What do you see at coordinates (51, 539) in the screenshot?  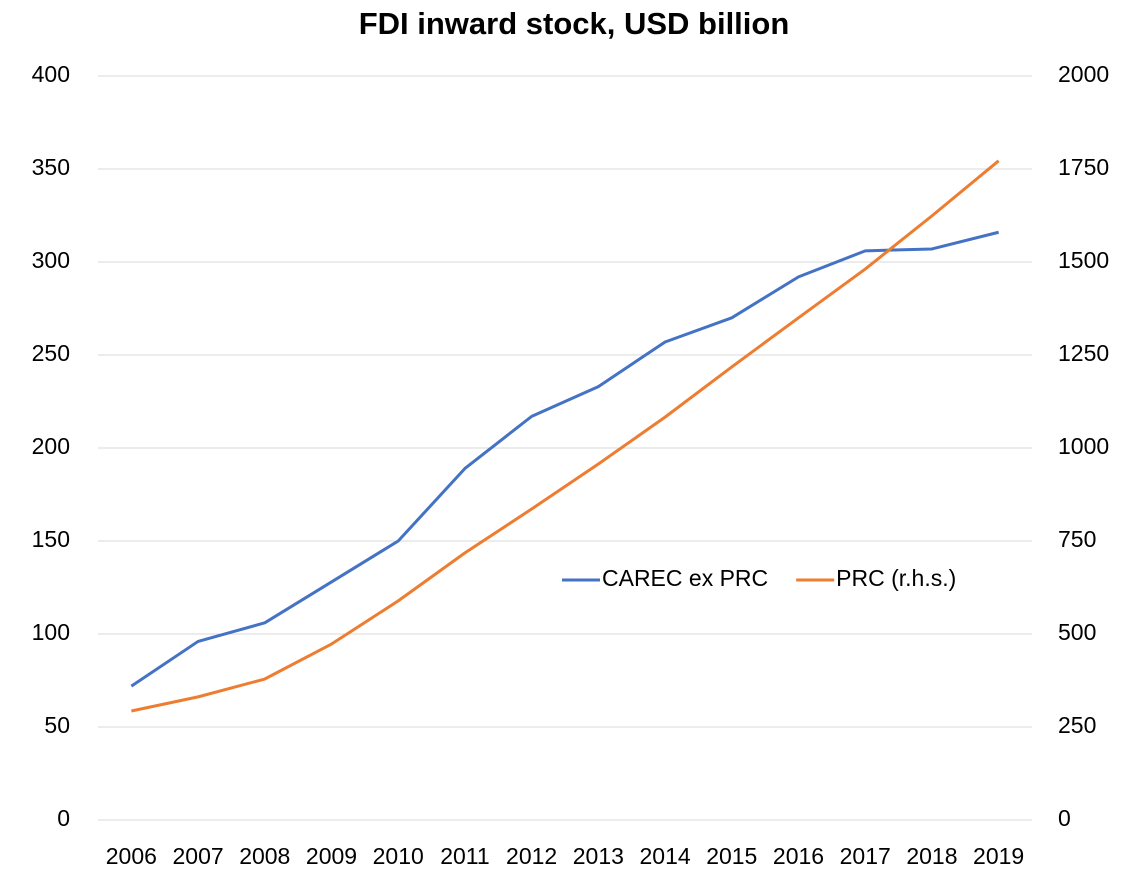 I see `y-tick-label: 150` at bounding box center [51, 539].